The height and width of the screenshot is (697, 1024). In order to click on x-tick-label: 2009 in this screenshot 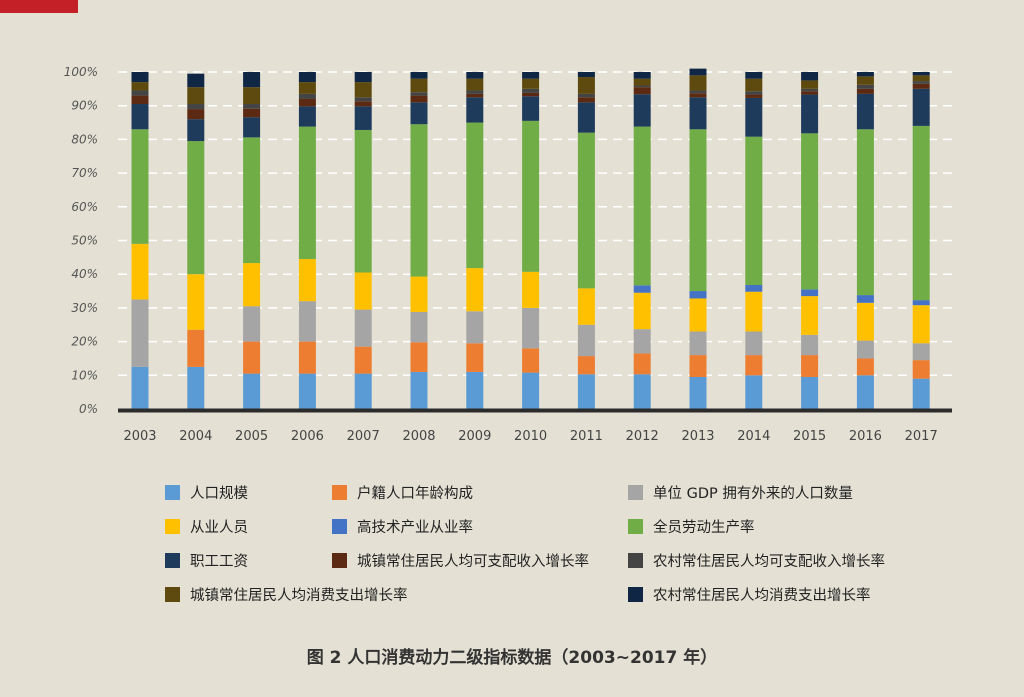, I will do `click(474, 436)`.